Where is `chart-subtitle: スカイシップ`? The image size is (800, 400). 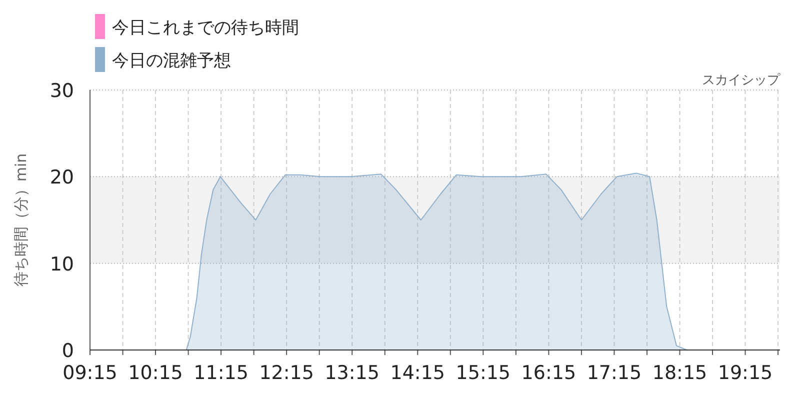
chart-subtitle: スカイシップ is located at coordinates (741, 80).